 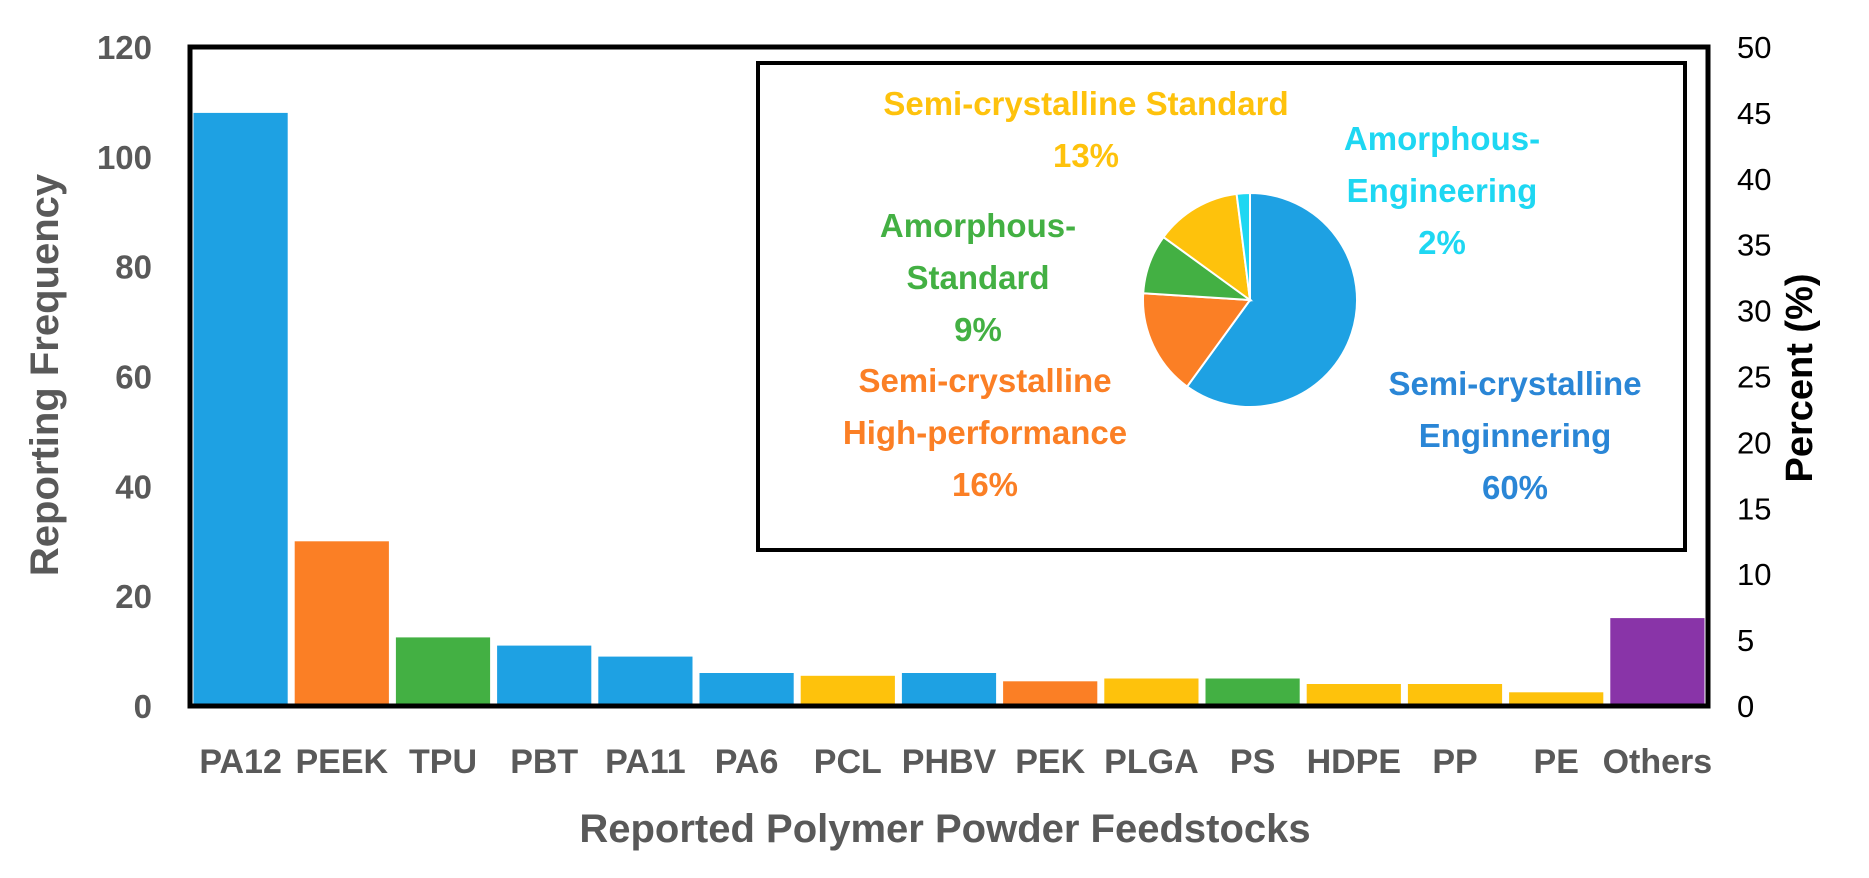 I want to click on y-tick-label: 40, so click(x=133, y=486).